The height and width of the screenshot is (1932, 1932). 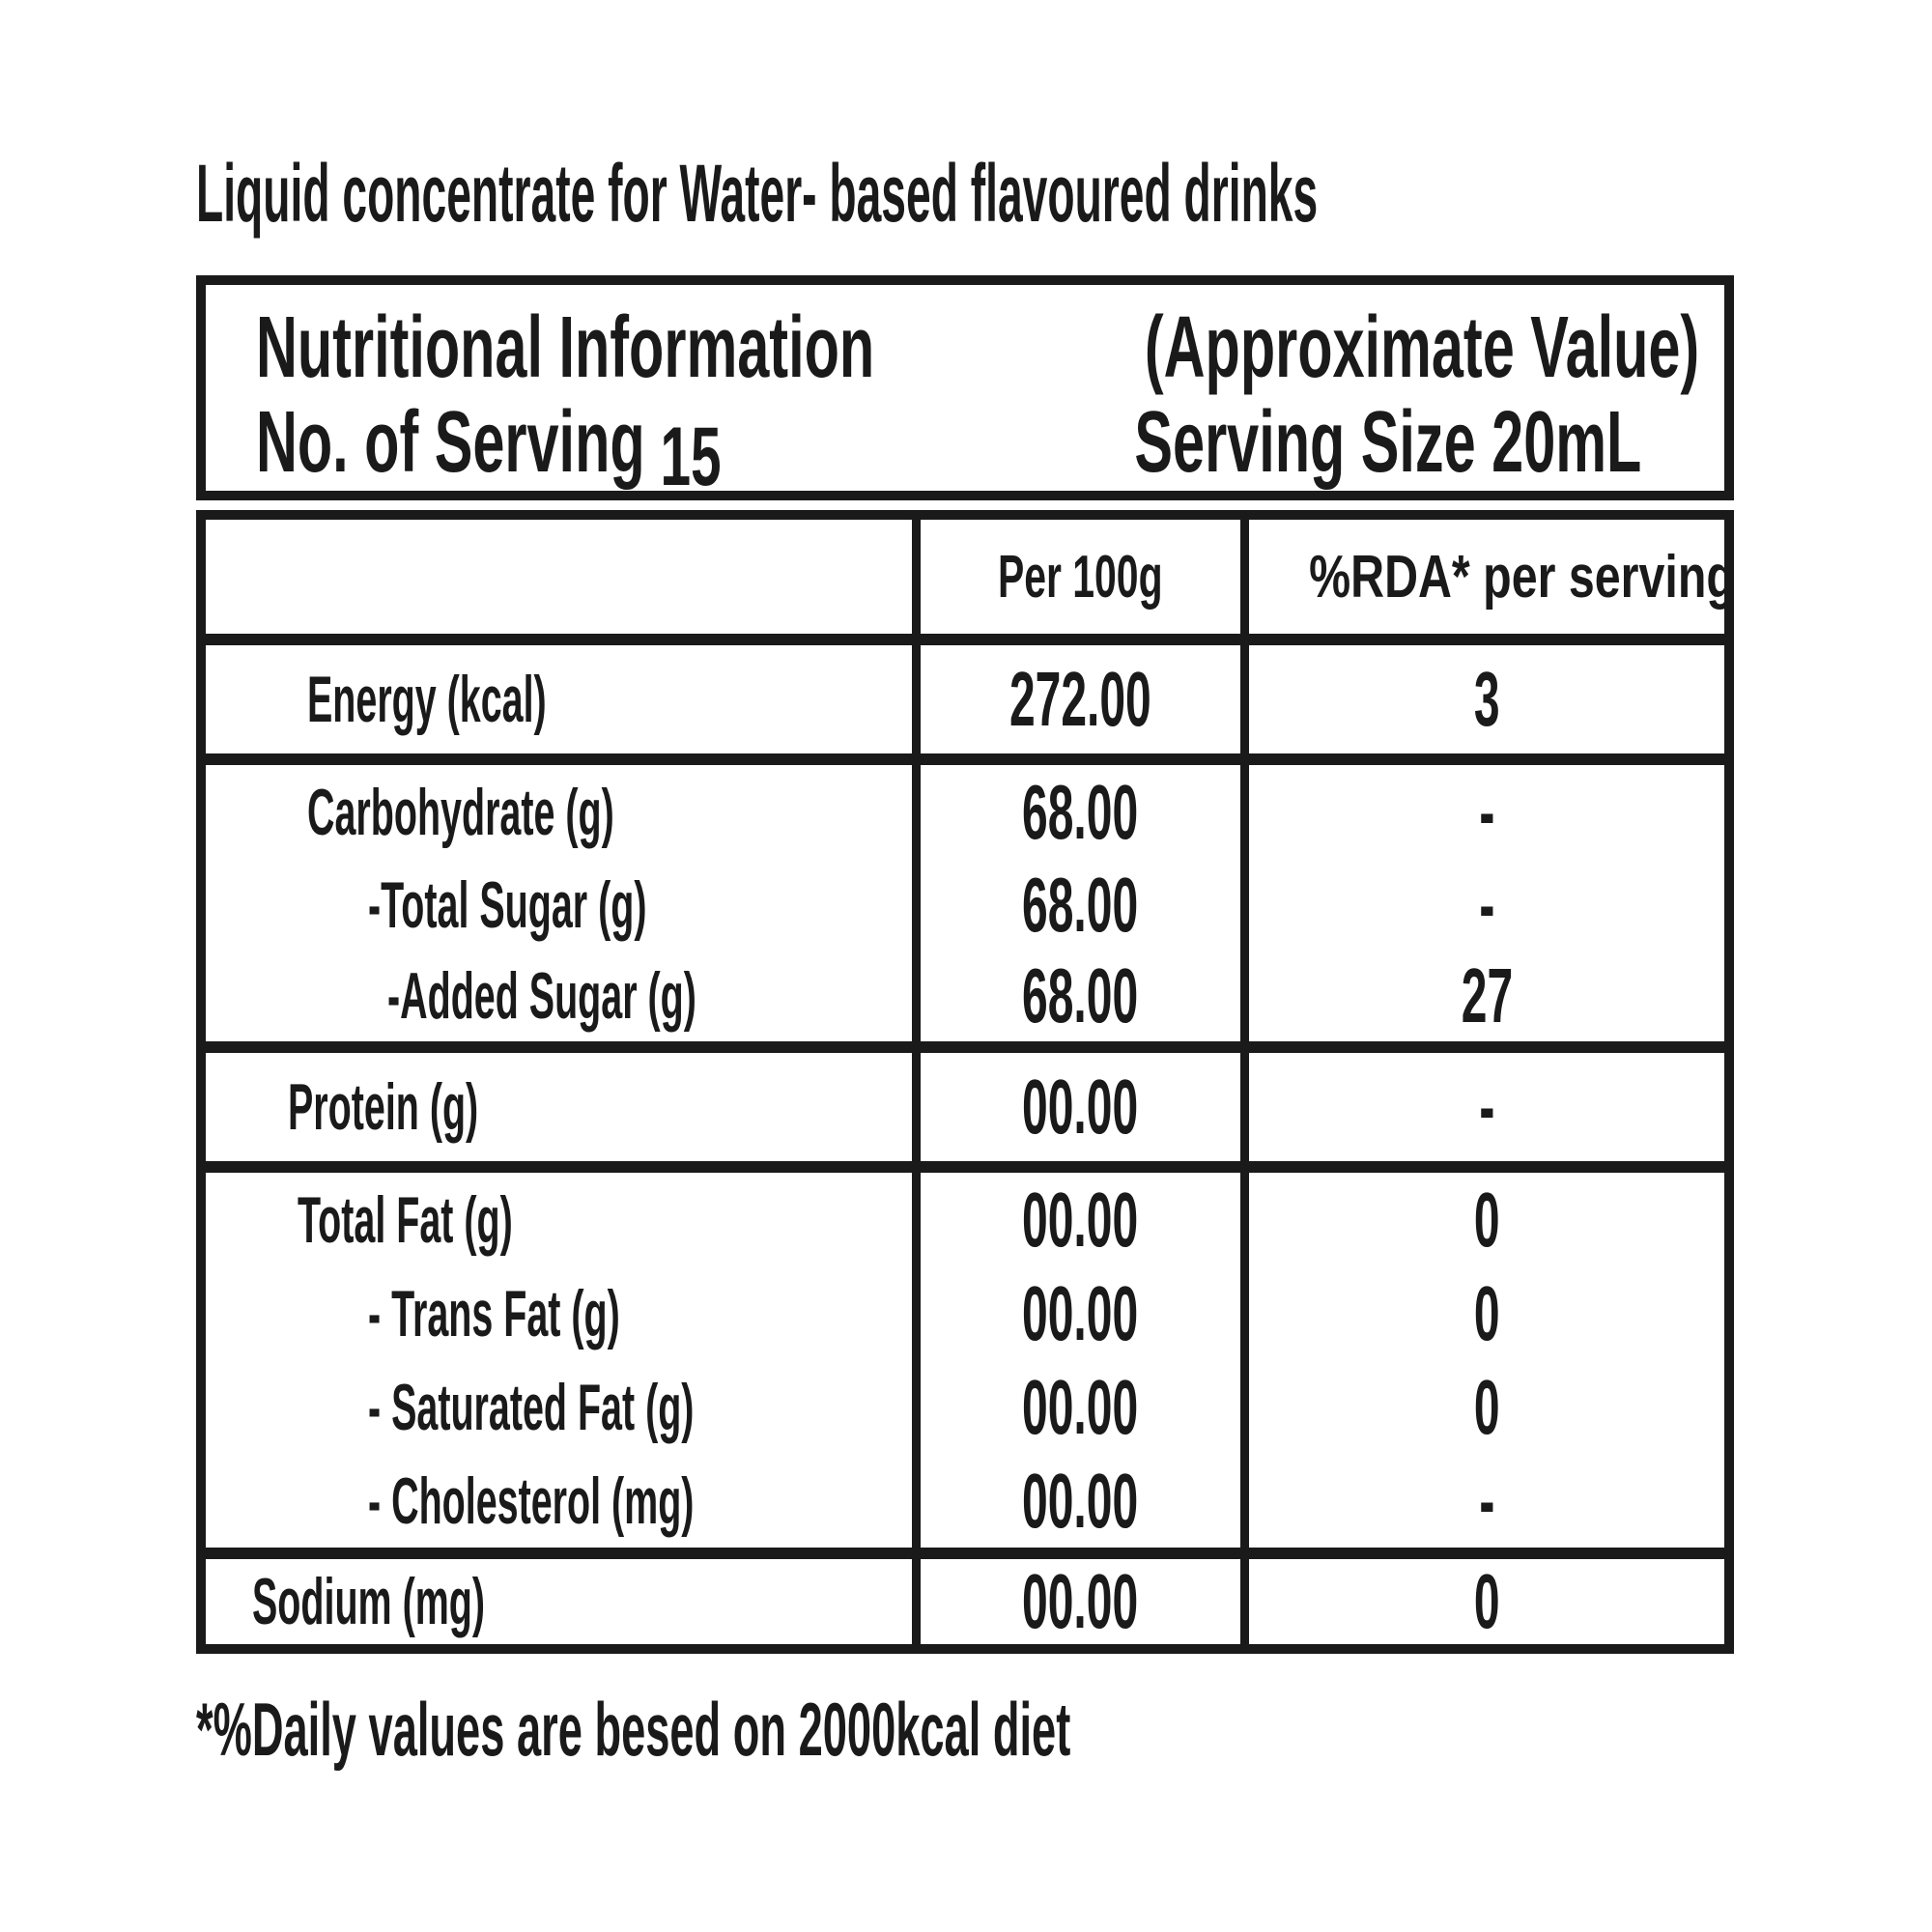 What do you see at coordinates (563, 996) in the screenshot?
I see `row-label: -Added Sugar (g)` at bounding box center [563, 996].